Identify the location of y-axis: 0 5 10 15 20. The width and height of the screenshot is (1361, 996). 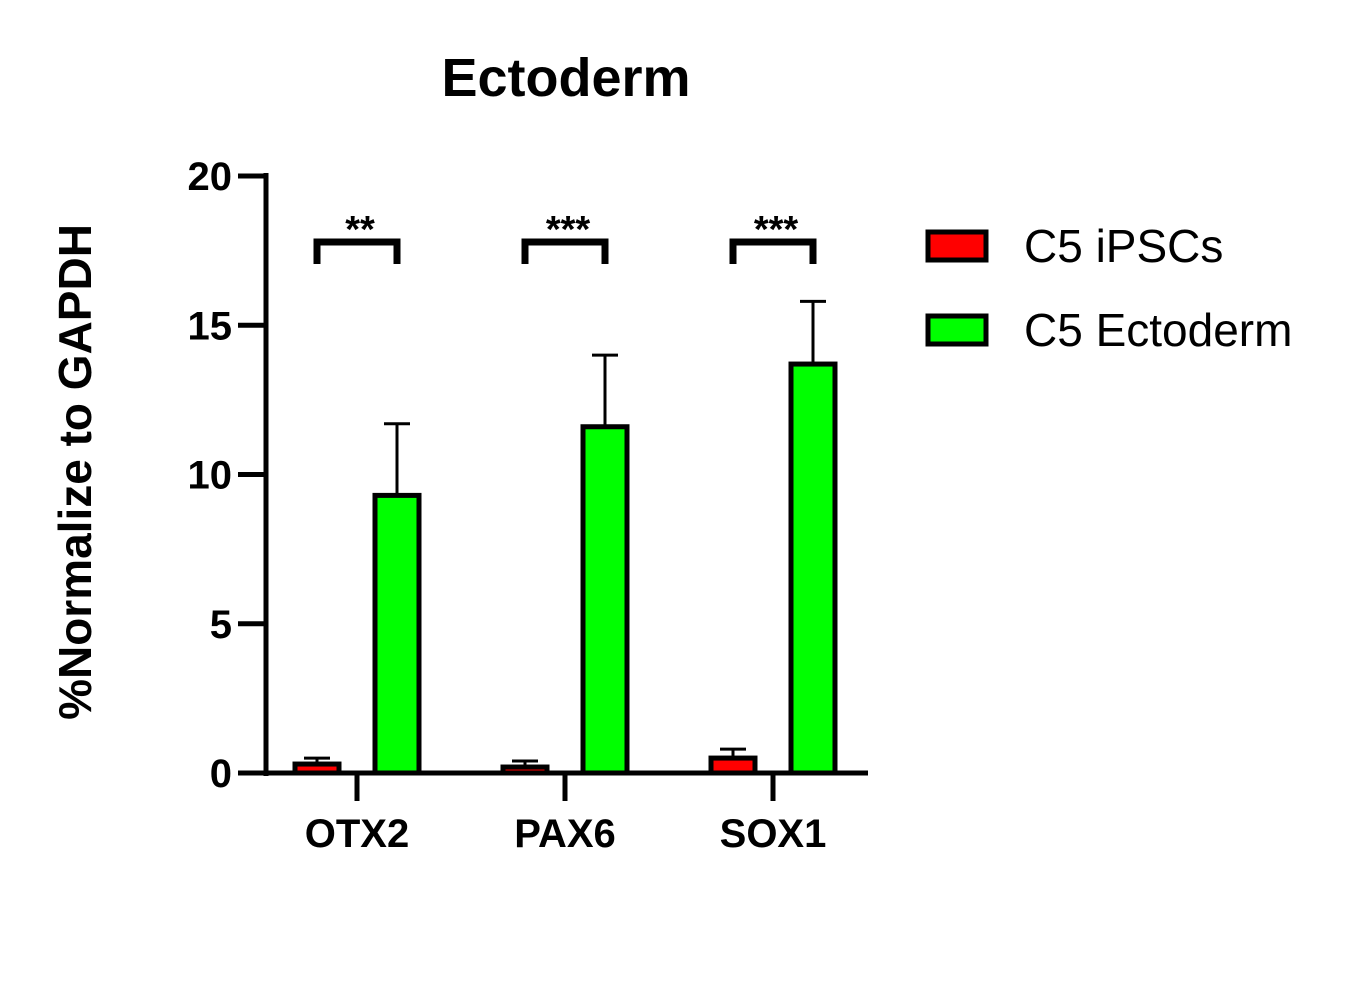
(228, 475).